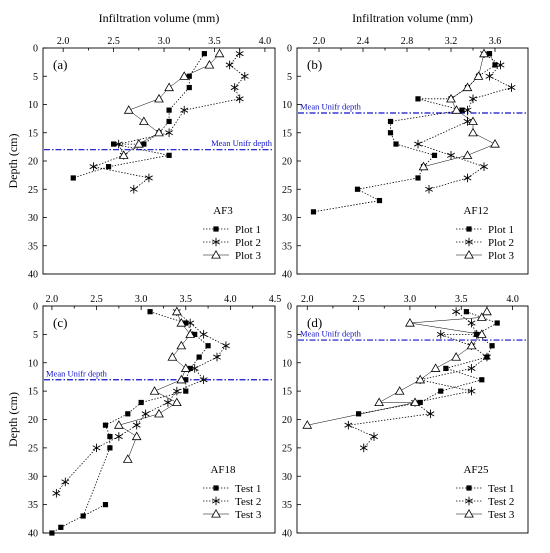 The height and width of the screenshot is (553, 550). What do you see at coordinates (248, 243) in the screenshot?
I see `legend-label: Plot 2` at bounding box center [248, 243].